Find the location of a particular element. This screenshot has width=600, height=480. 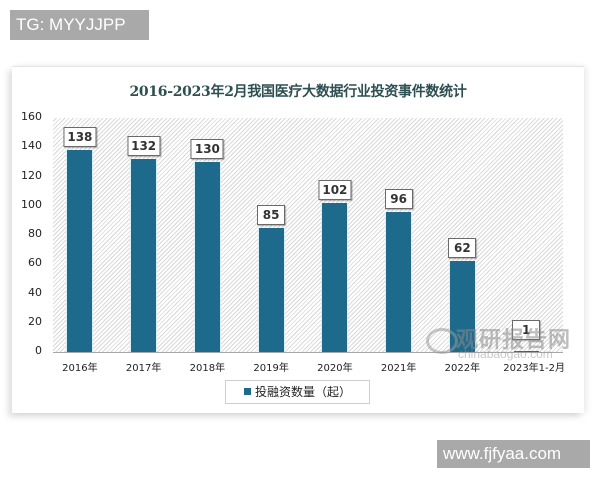

data-label: 102 is located at coordinates (335, 189).